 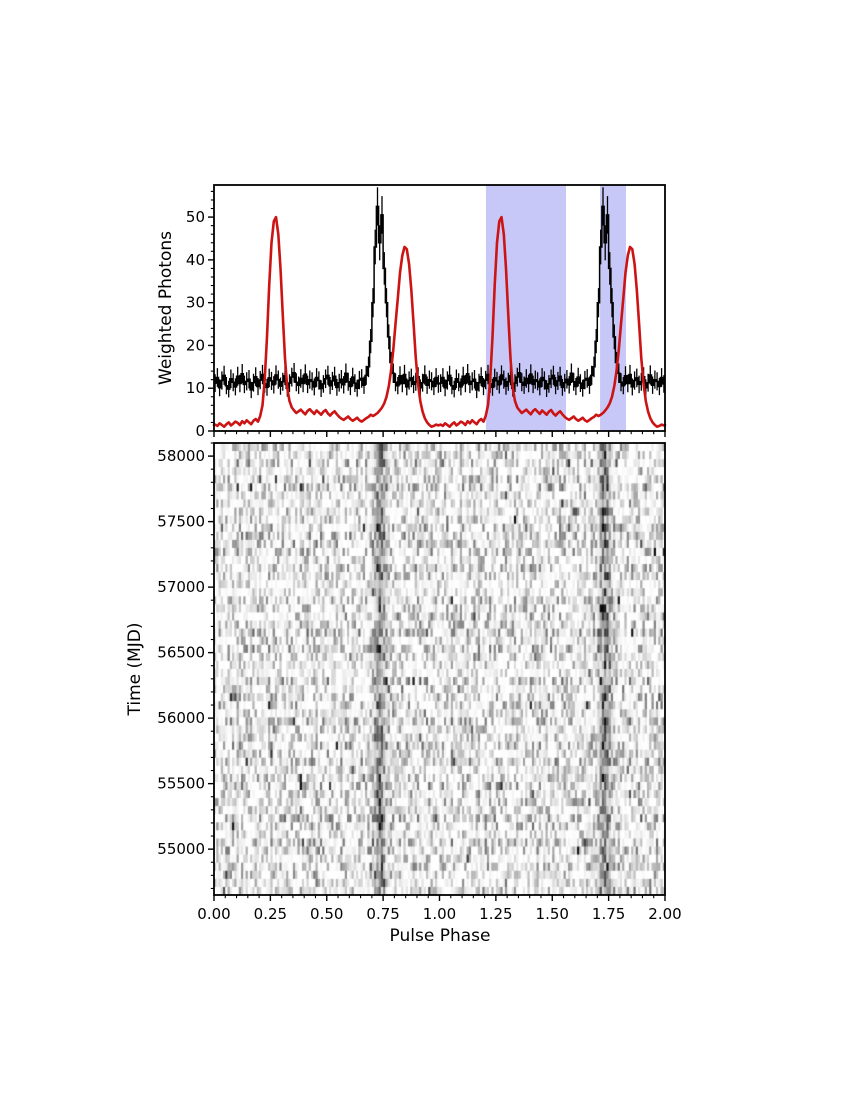 What do you see at coordinates (181, 522) in the screenshot?
I see `svg-text: 57500` at bounding box center [181, 522].